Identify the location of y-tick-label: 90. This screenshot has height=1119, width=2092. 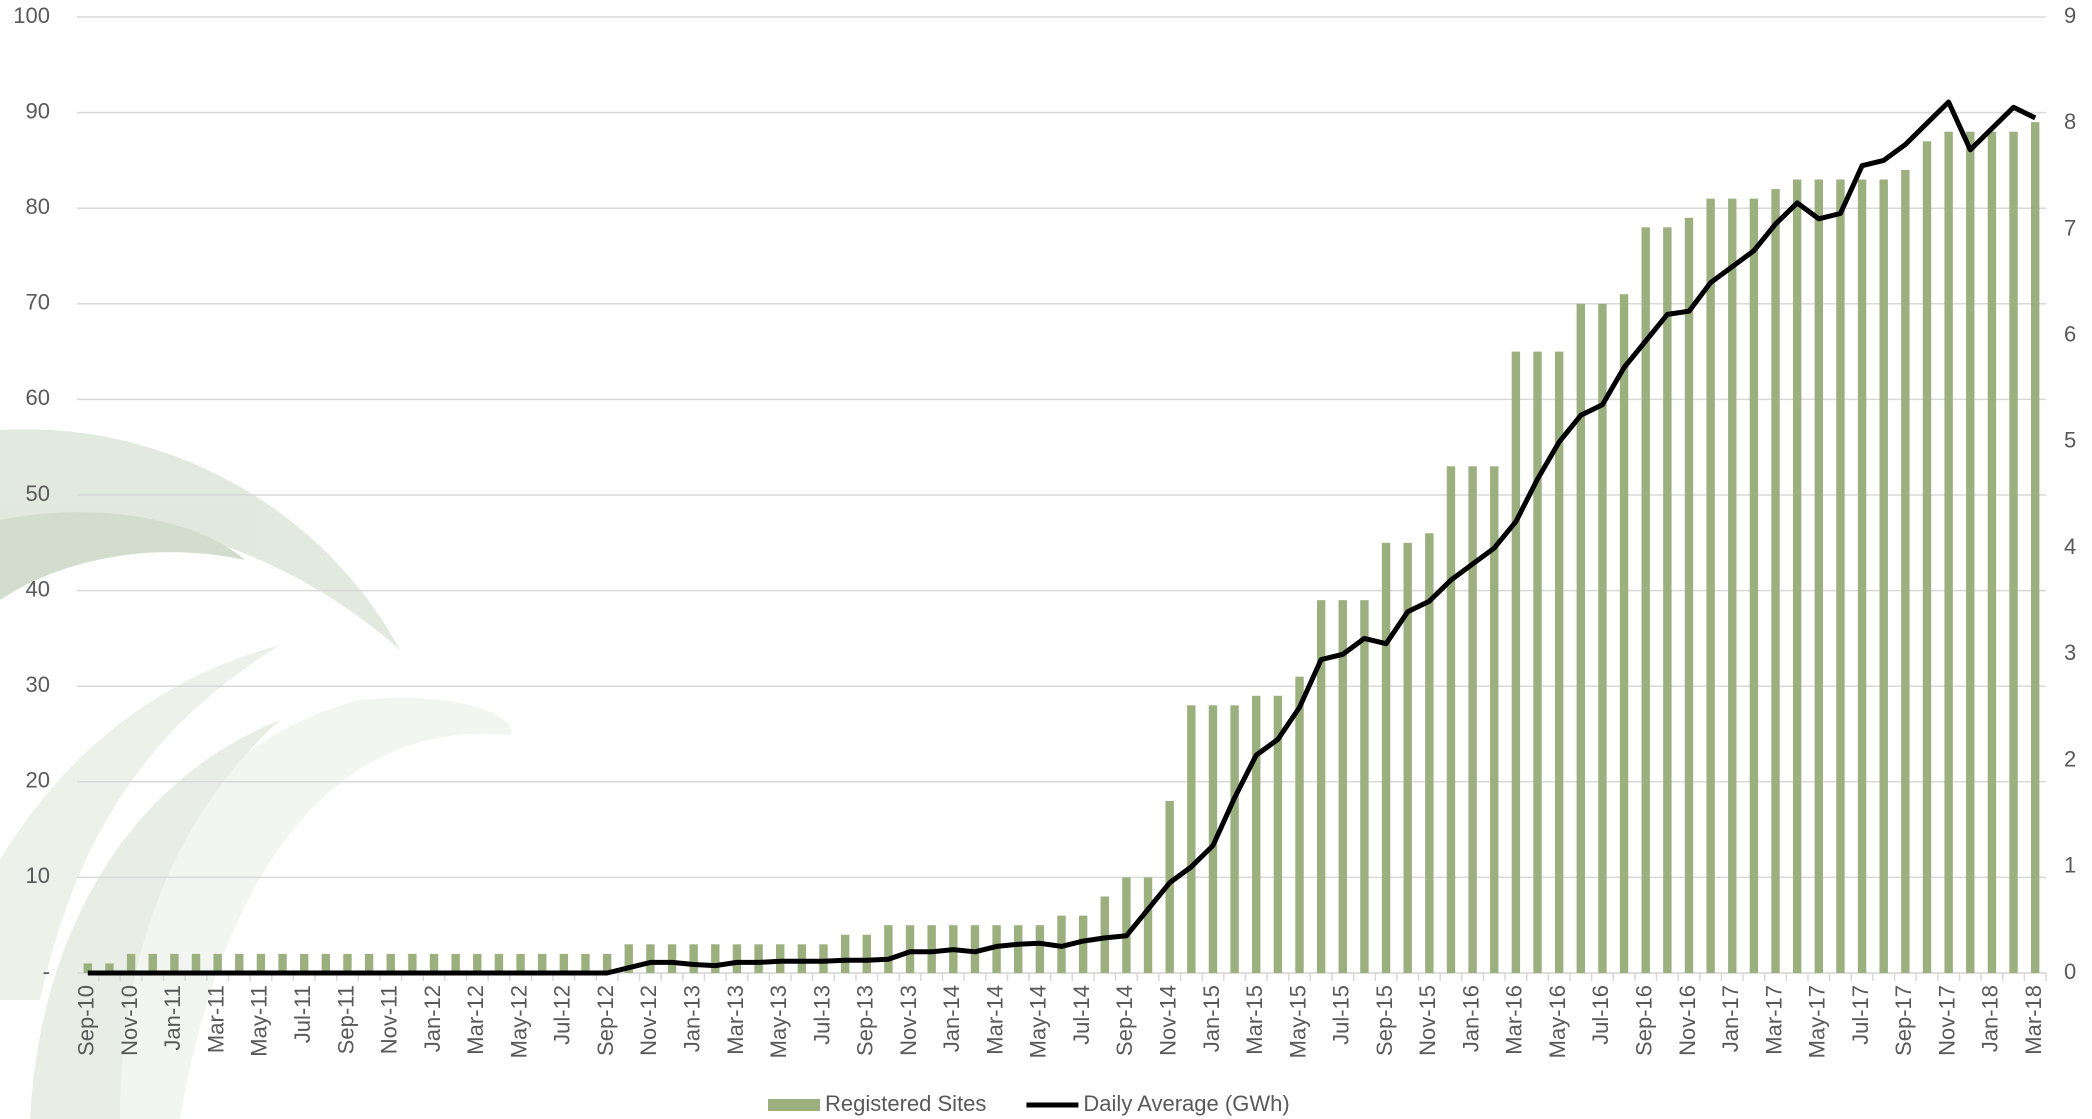
(38, 110).